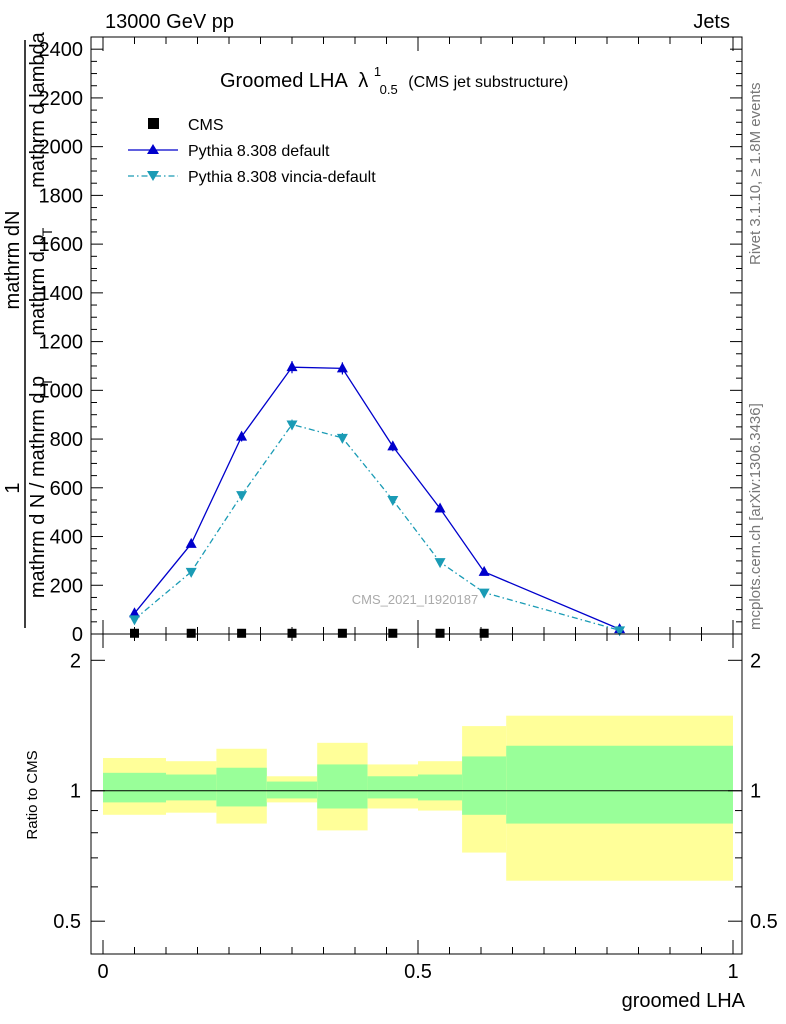  I want to click on chart-title-text: Groomed LHA, so click(284, 81).